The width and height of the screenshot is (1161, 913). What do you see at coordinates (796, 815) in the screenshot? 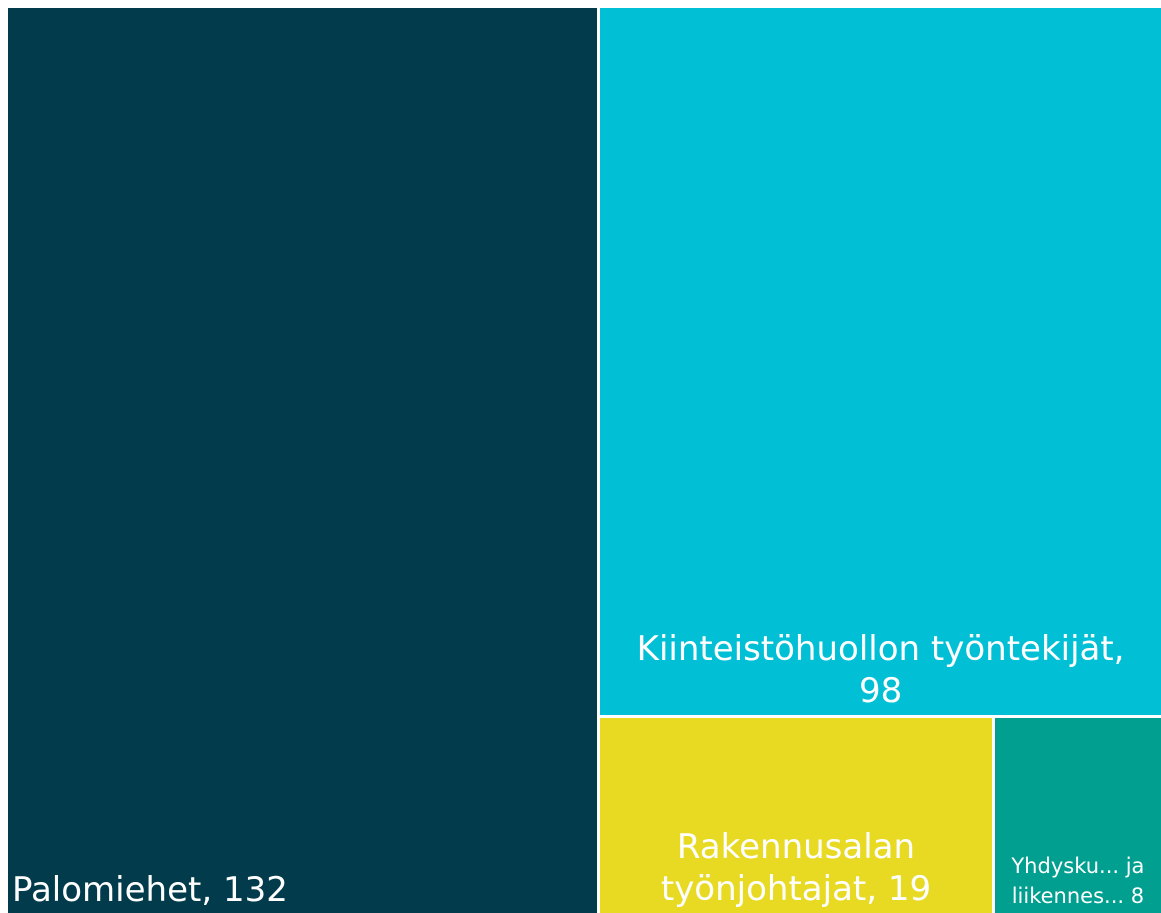
I see `tile: Rakennusalan työnjohtajat, 19` at bounding box center [796, 815].